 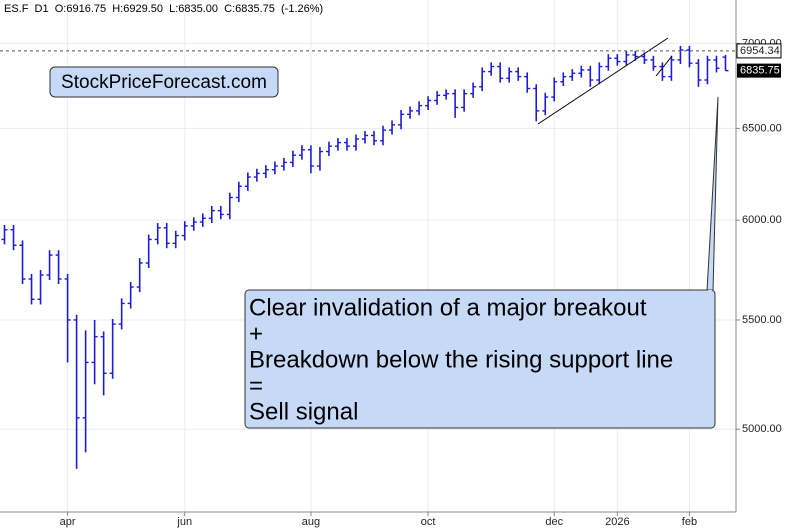 I want to click on brand-box, so click(x=164, y=82).